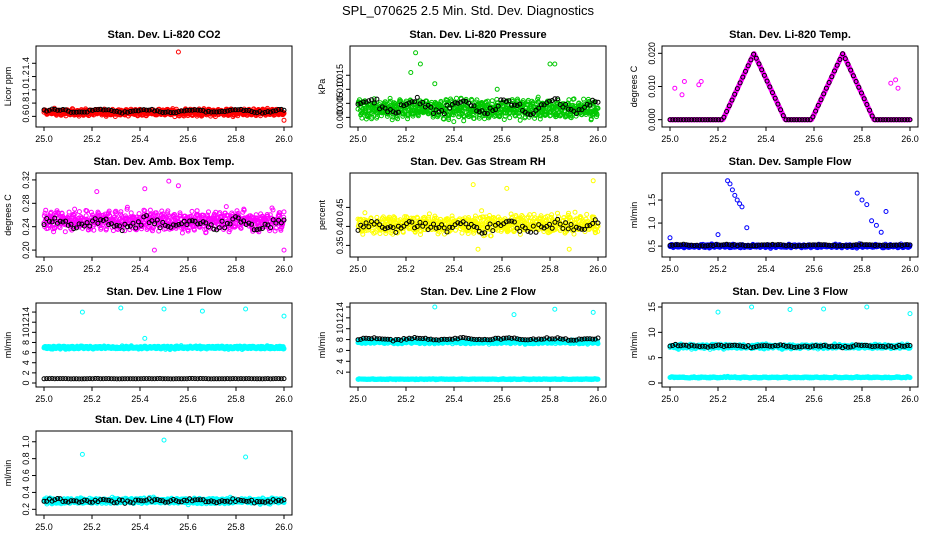  Describe the element at coordinates (26, 63) in the screenshot. I see `y-tick-label: 1.4` at that location.